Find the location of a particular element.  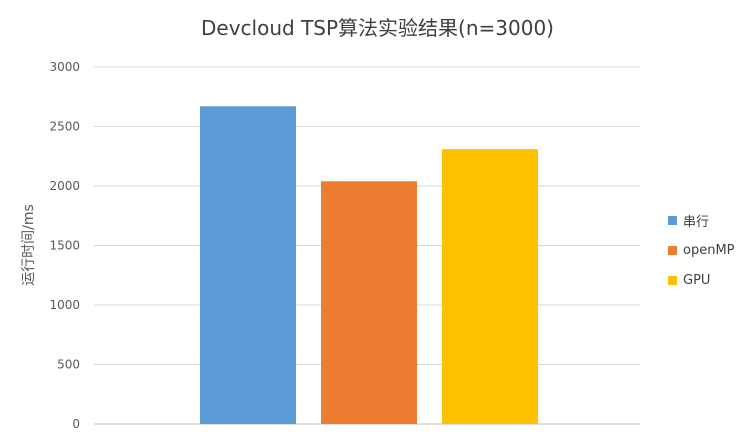

legend: 串行 openMP GPU is located at coordinates (701, 250).